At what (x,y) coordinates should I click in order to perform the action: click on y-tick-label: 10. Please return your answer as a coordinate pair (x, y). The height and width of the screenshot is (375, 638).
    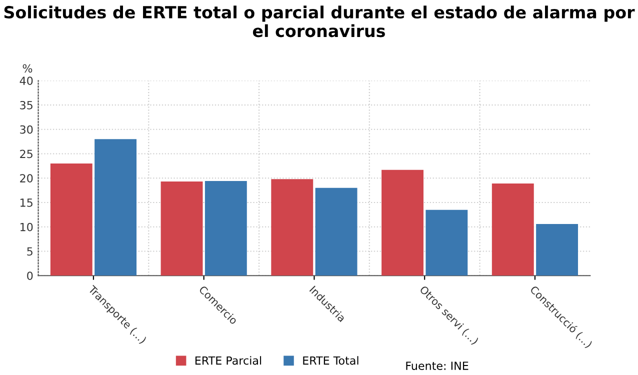
    Looking at the image, I should click on (26, 227).